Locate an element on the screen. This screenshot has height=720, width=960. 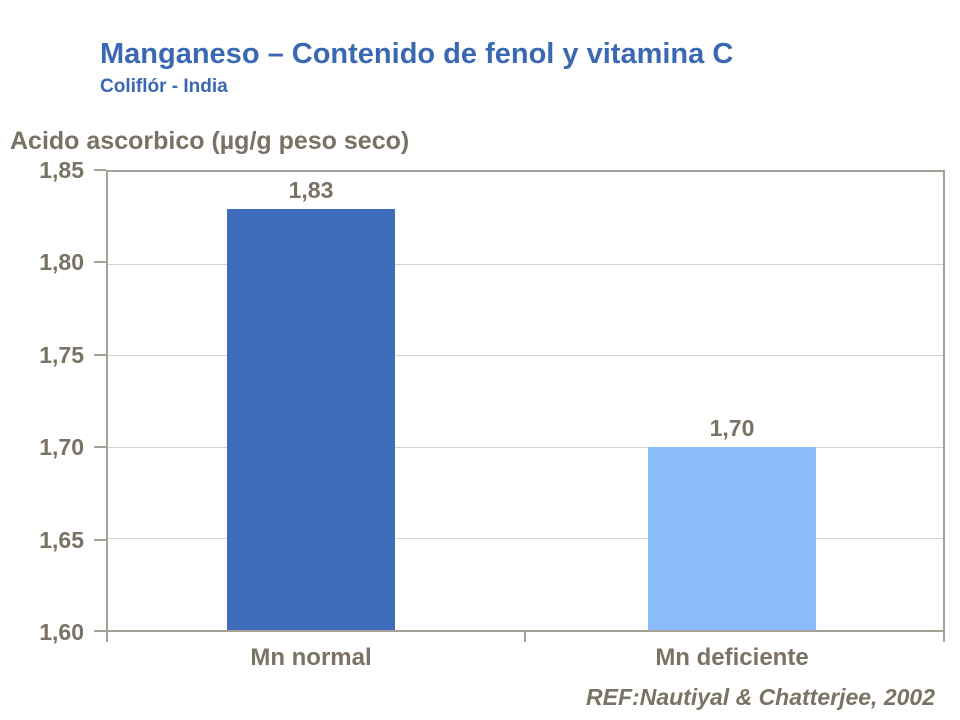
data-label-mn-deficiente: 1,70 is located at coordinates (732, 427).